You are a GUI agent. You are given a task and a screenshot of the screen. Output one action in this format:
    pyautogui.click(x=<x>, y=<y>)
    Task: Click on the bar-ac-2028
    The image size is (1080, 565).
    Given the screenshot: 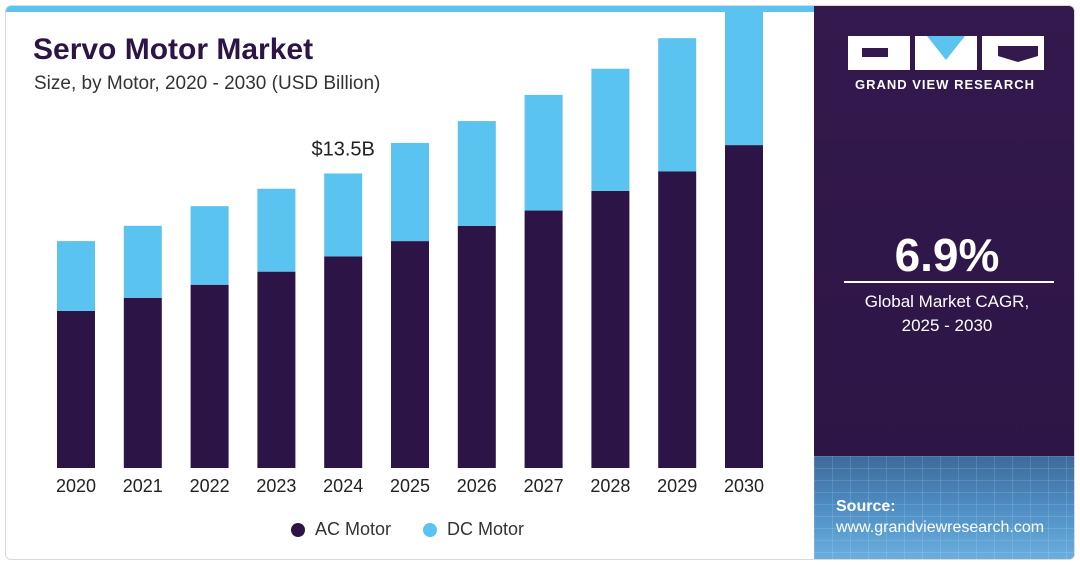 What is the action you would take?
    pyautogui.click(x=610, y=329)
    